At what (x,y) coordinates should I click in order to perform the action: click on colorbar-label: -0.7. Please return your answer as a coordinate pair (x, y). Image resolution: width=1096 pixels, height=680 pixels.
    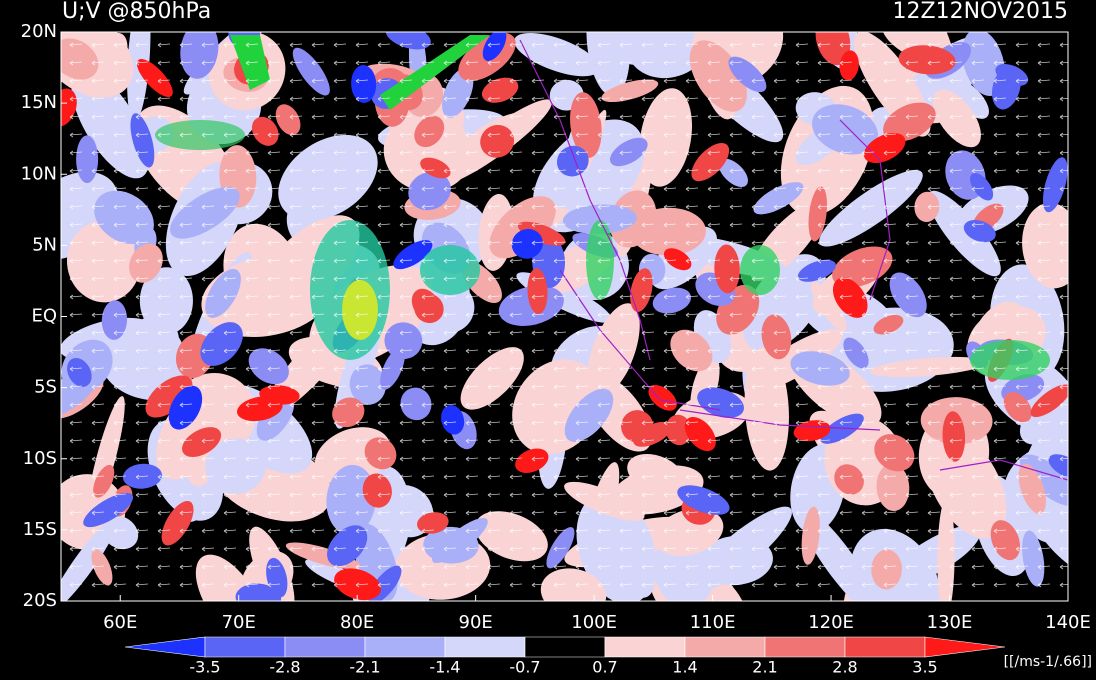
    Looking at the image, I should click on (524, 667).